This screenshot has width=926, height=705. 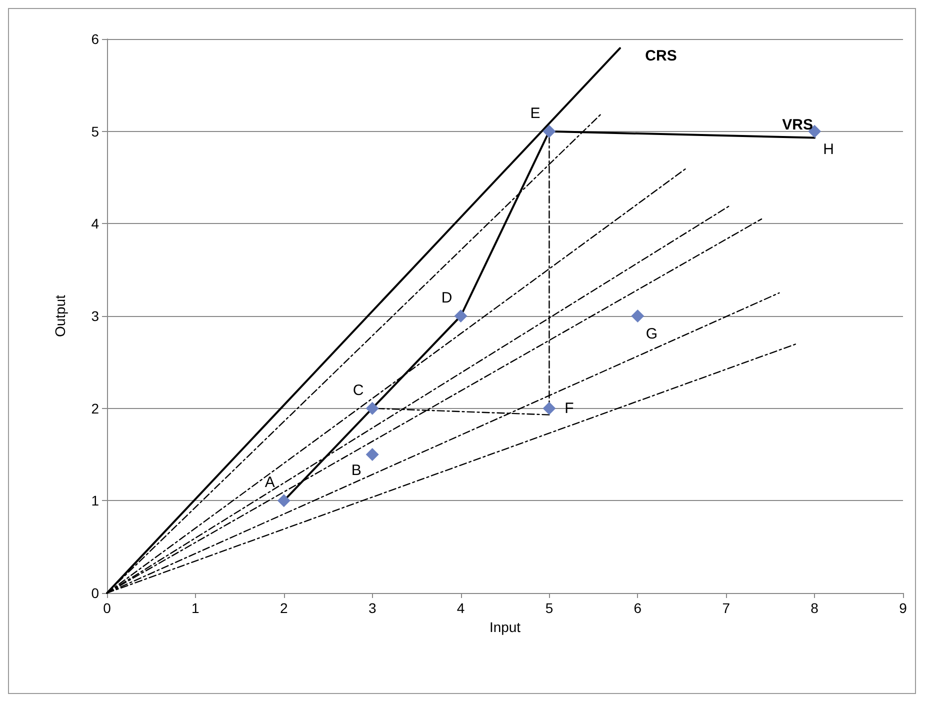 What do you see at coordinates (284, 608) in the screenshot?
I see `x-tick-label: 2` at bounding box center [284, 608].